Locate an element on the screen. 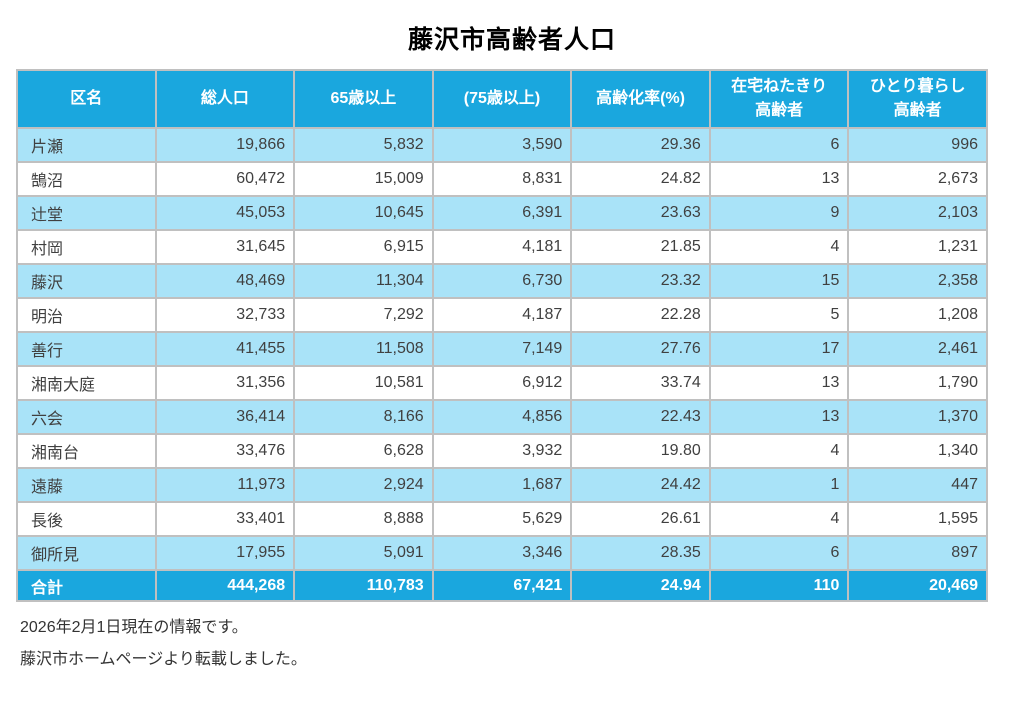 The width and height of the screenshot is (1024, 724). table-row: 辻堂 45,053 10,645 6,391 23.63 9 2,103 is located at coordinates (502, 213).